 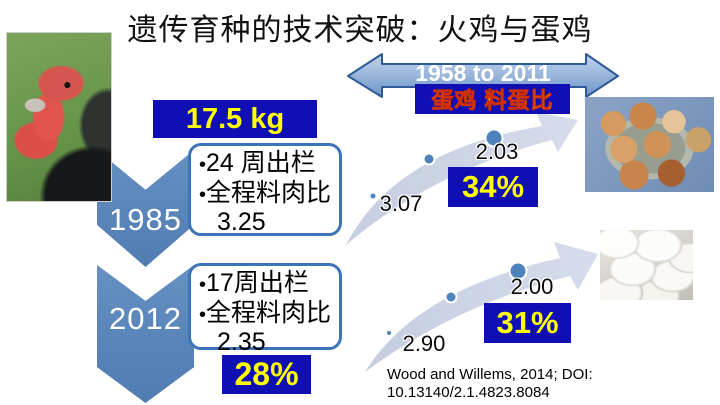 I want to click on year-label-2012: 2012, so click(x=145, y=318).